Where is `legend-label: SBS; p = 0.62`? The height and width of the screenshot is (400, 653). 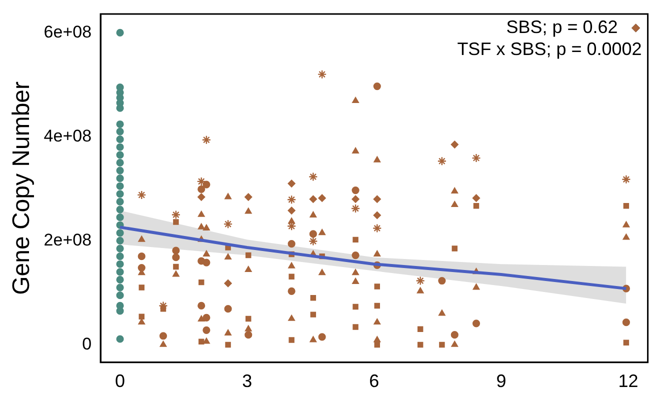 legend-label: SBS; p = 0.62 is located at coordinates (562, 26).